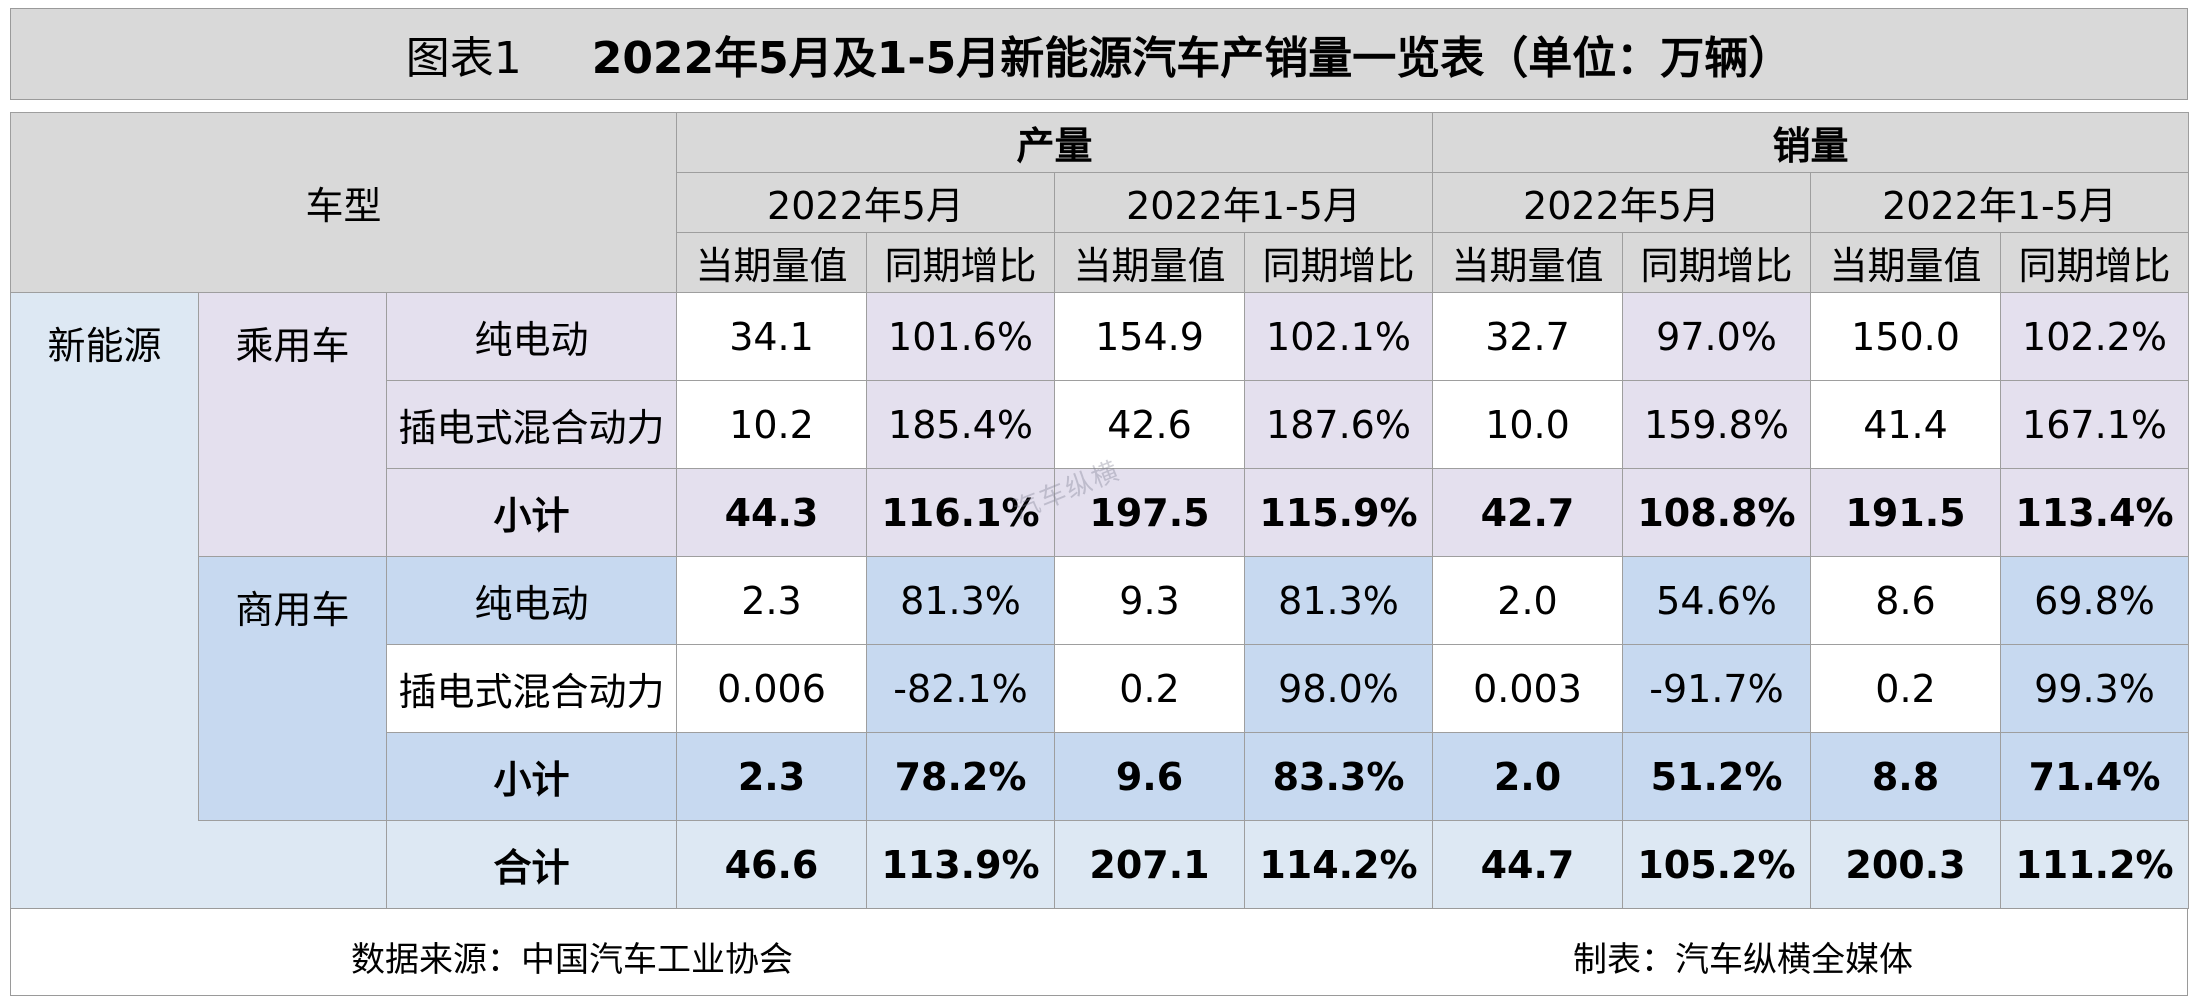  I want to click on table-cell: 191.5, so click(1905, 512).